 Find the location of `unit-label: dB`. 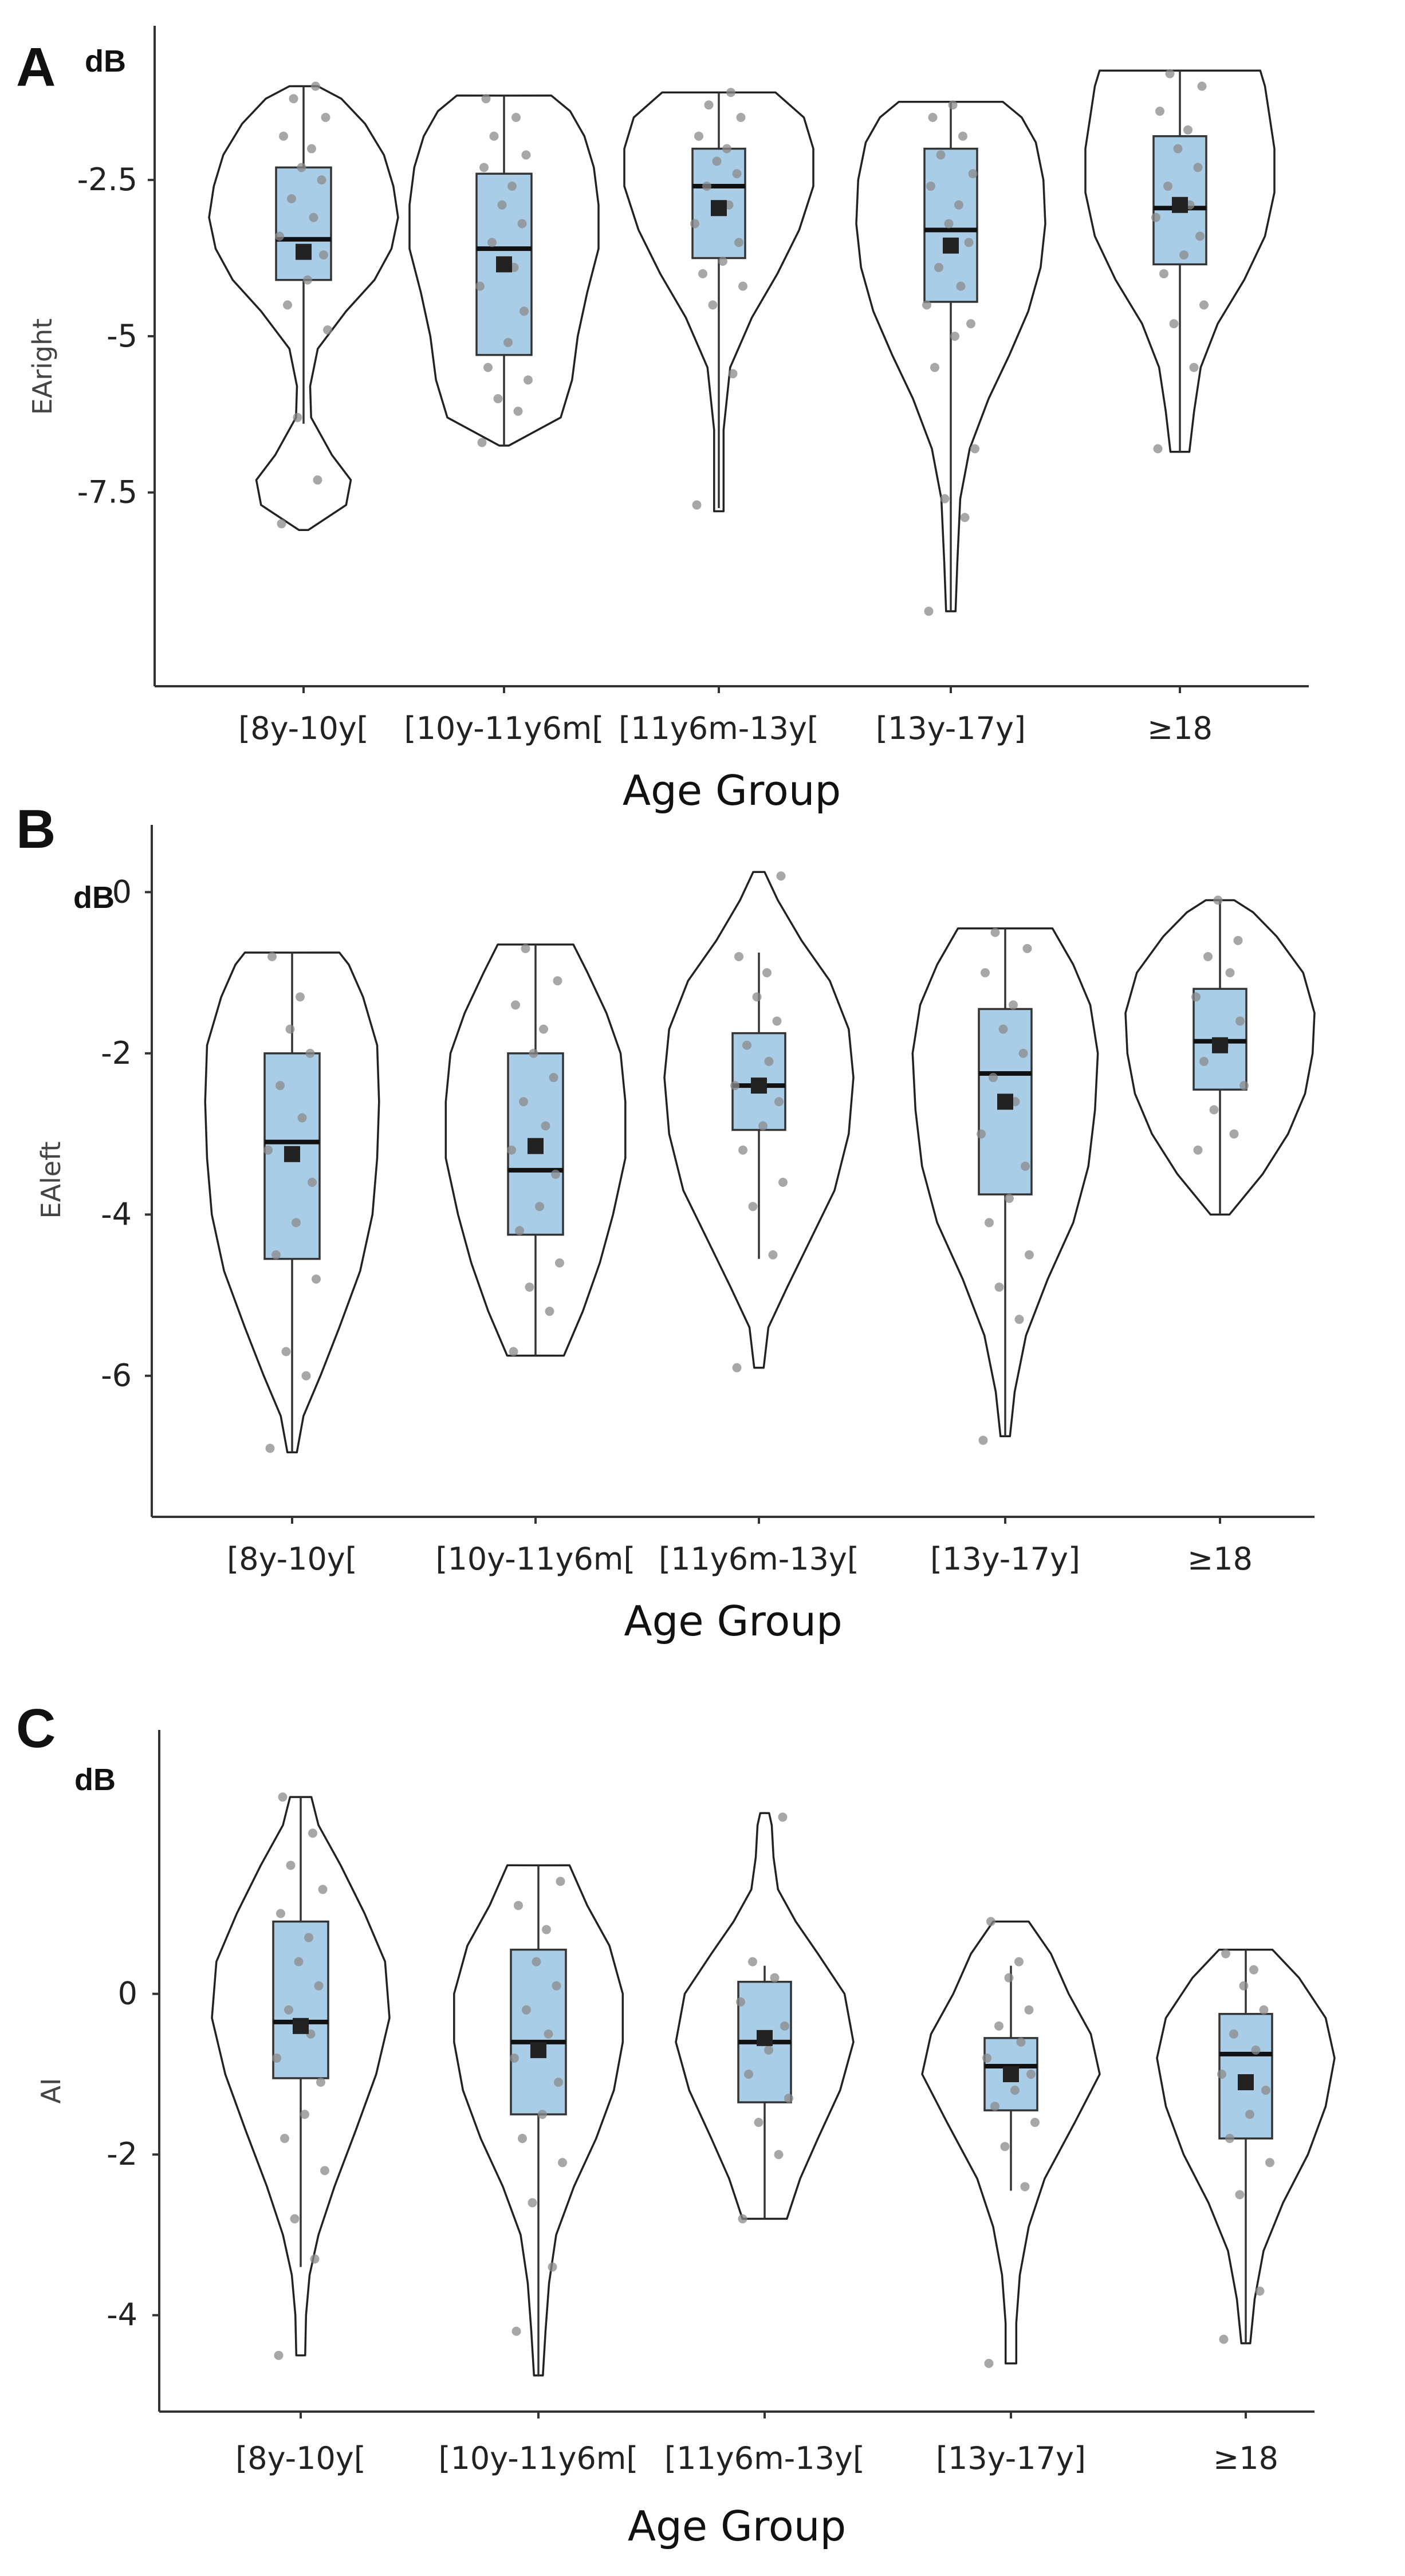

unit-label: dB is located at coordinates (94, 897).